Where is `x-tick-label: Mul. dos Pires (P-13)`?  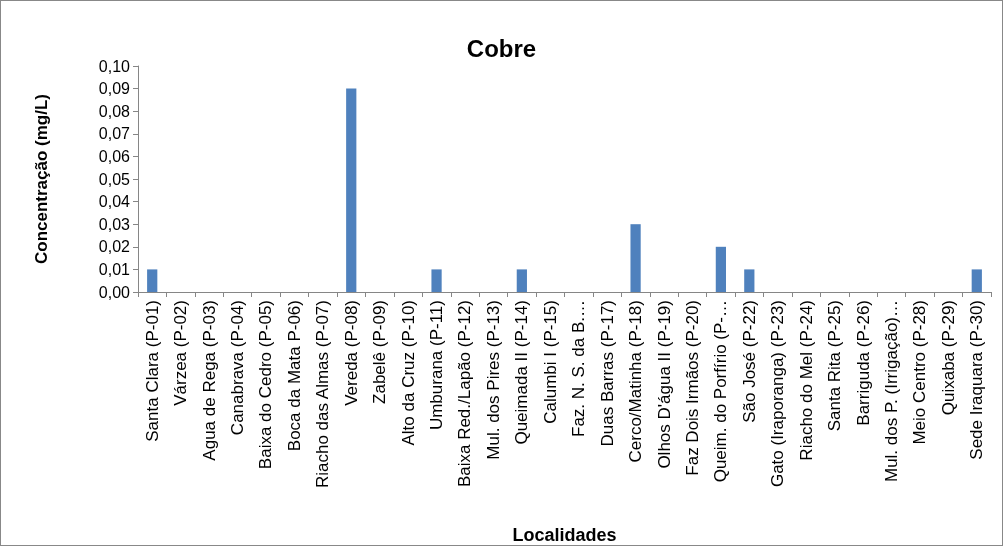
x-tick-label: Mul. dos Pires (P-13) is located at coordinates (493, 380).